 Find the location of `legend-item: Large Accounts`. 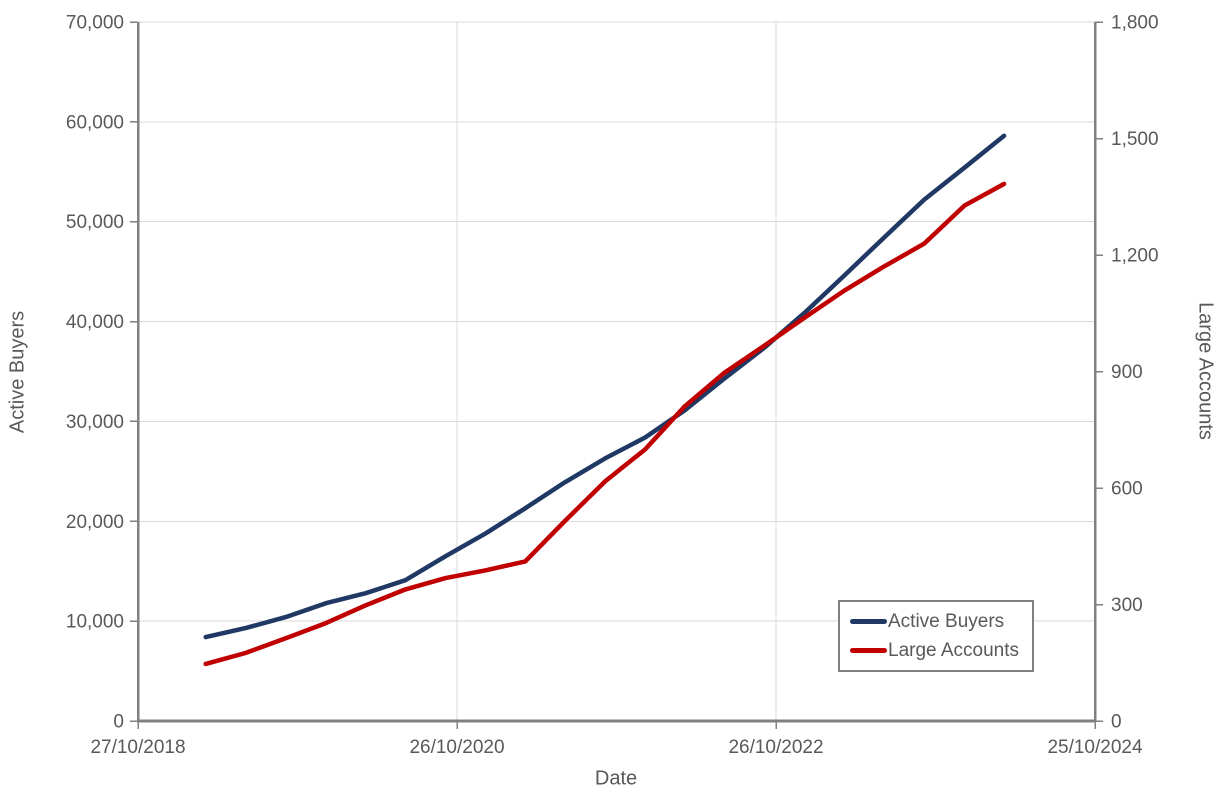

legend-item: Large Accounts is located at coordinates (941, 651).